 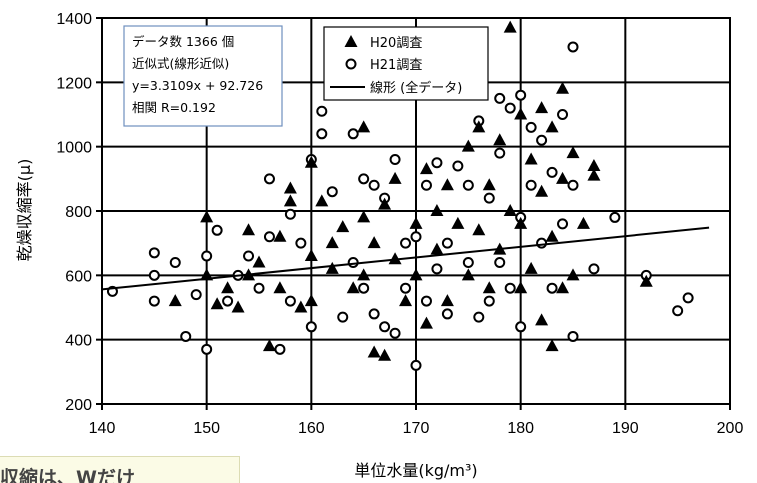 What do you see at coordinates (396, 65) in the screenshot?
I see `legend-label-h21: H21調査` at bounding box center [396, 65].